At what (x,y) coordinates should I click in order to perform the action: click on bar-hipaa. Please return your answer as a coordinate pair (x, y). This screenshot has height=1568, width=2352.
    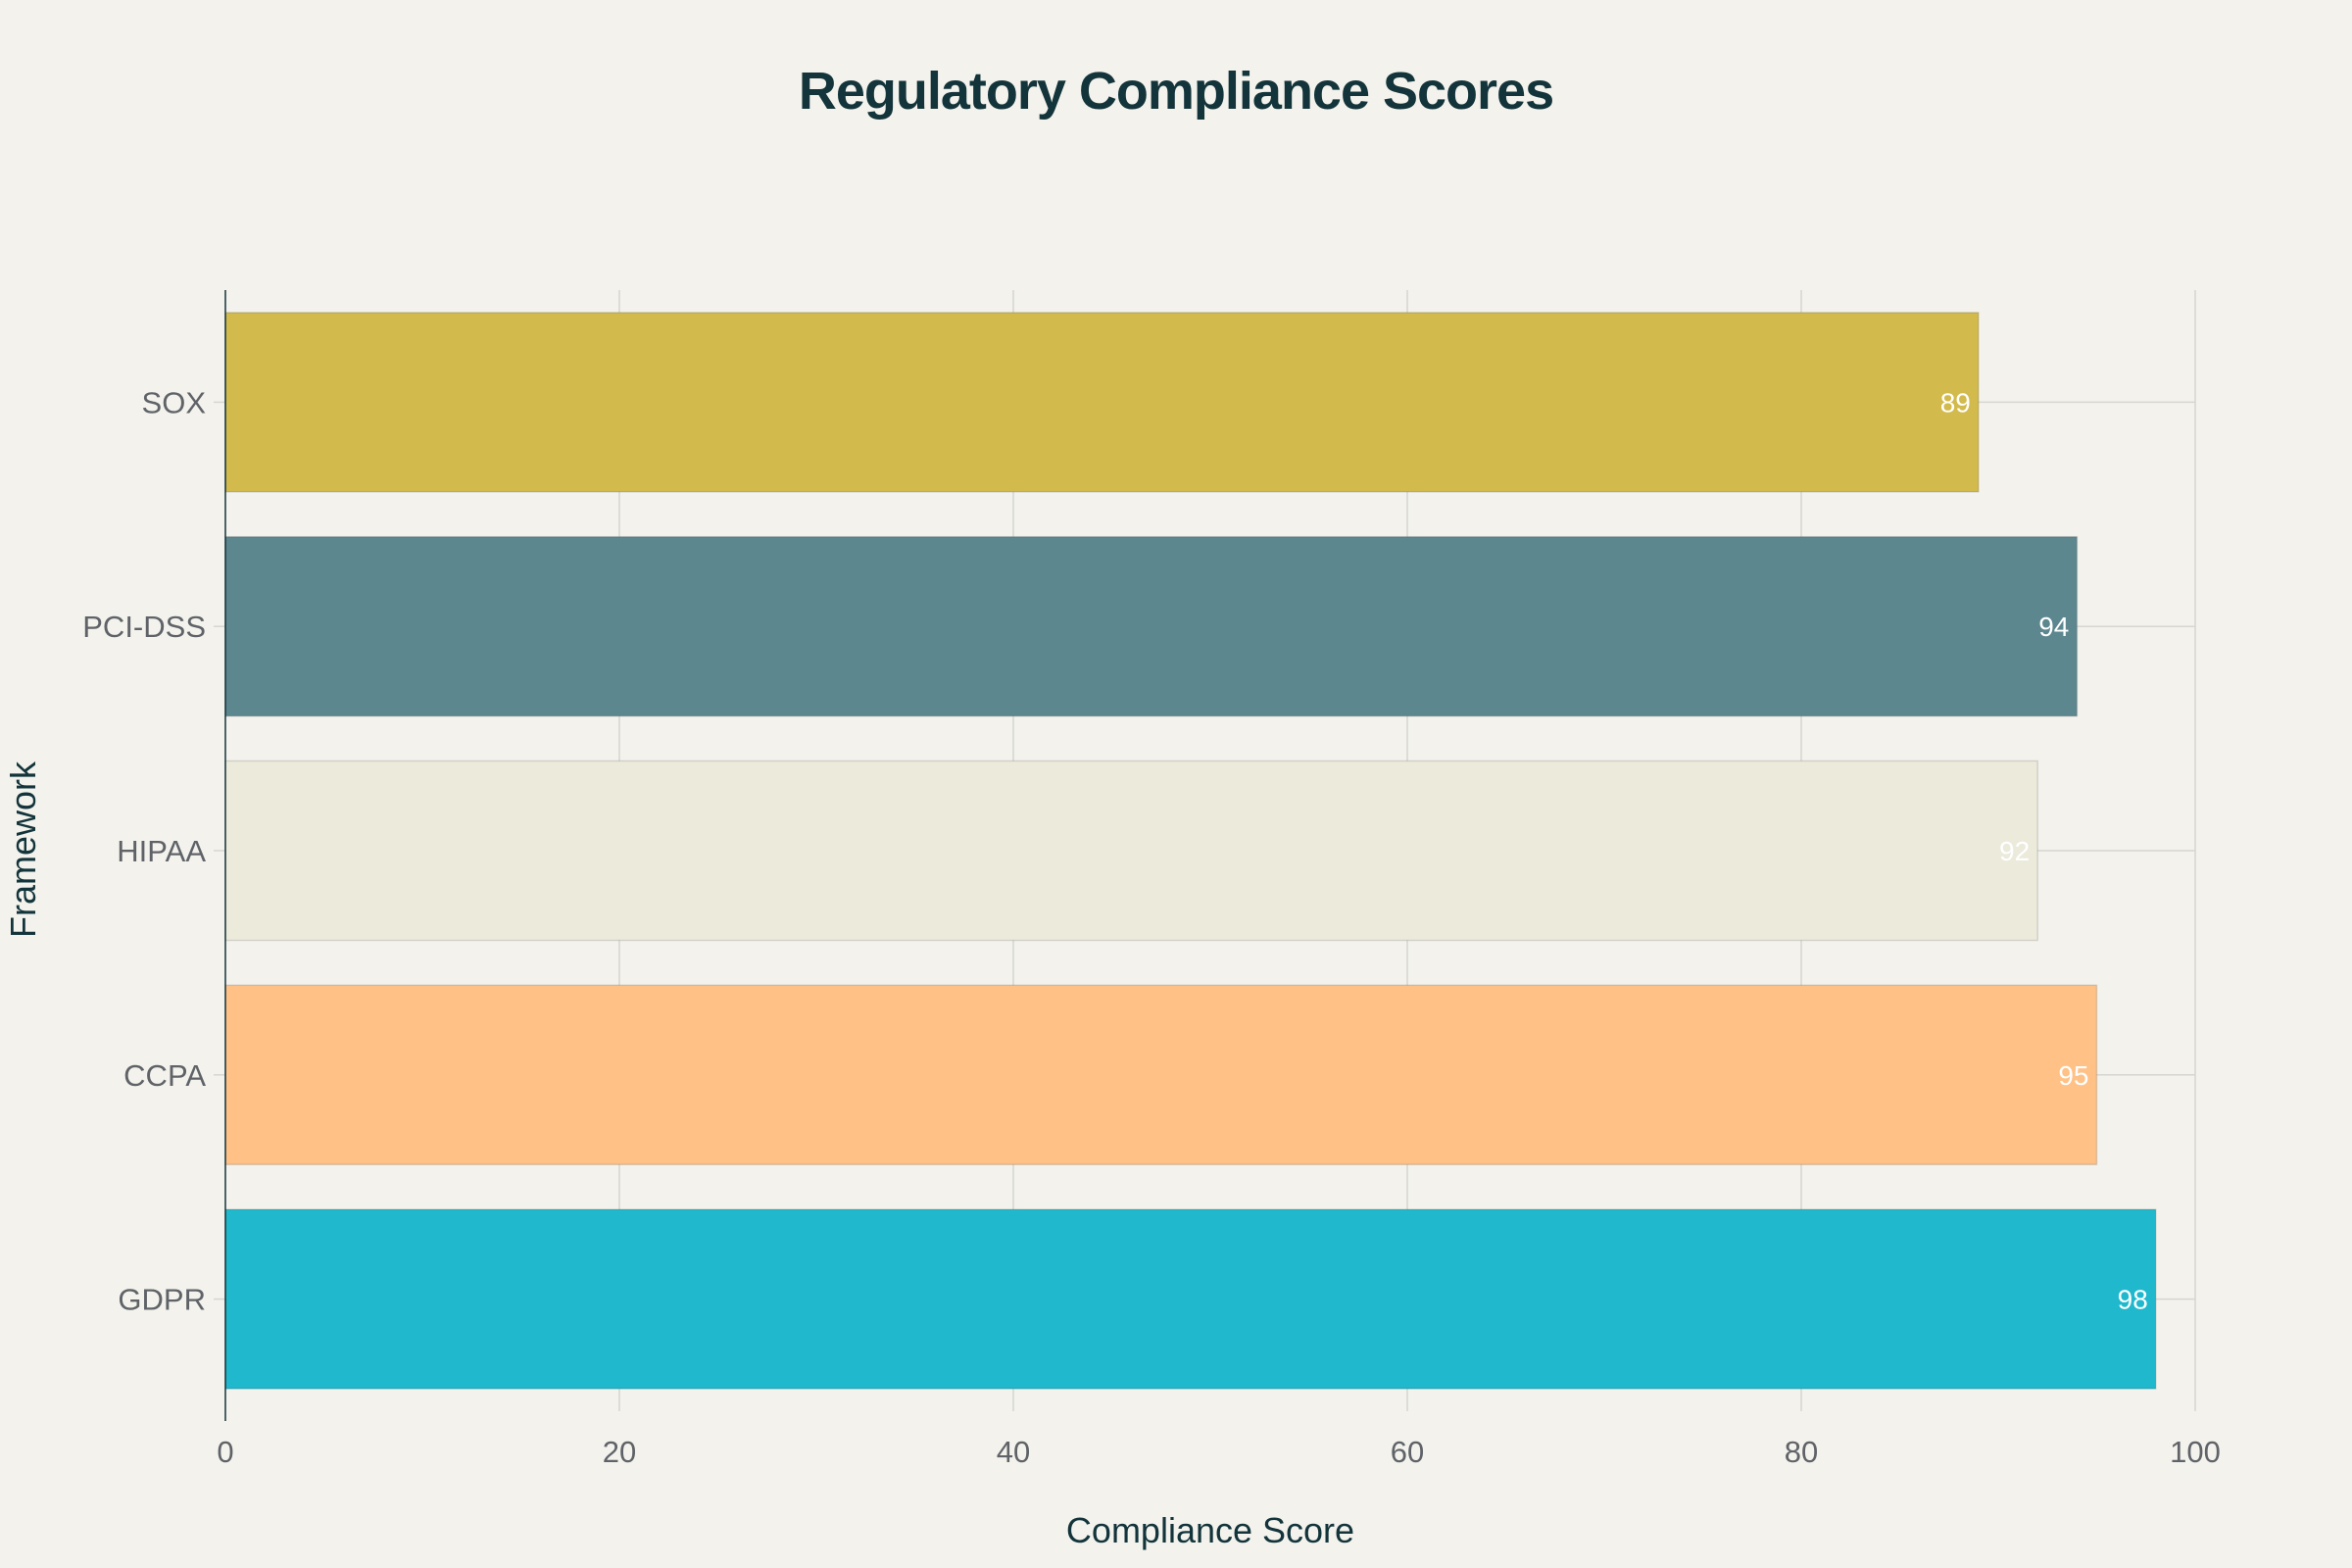
    Looking at the image, I should click on (1131, 851).